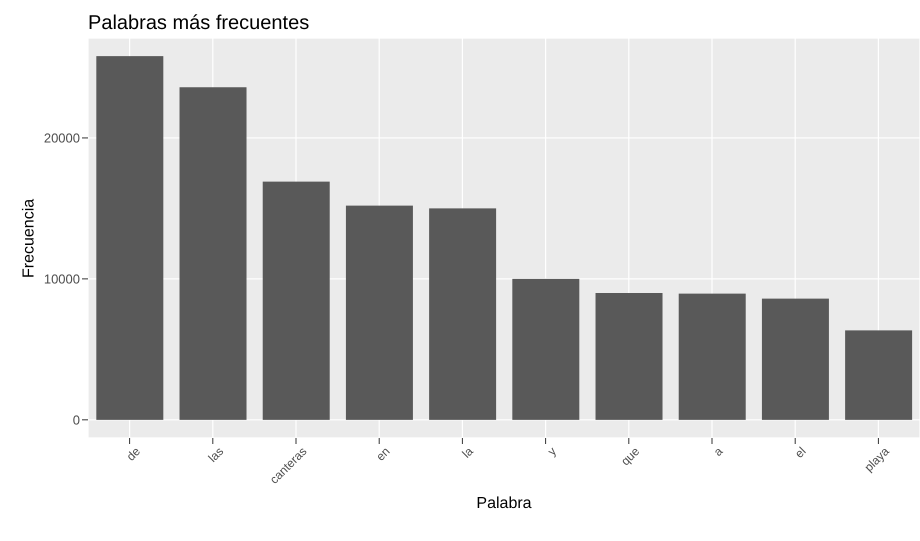 The height and width of the screenshot is (541, 920). I want to click on x-tick-label: en, so click(383, 454).